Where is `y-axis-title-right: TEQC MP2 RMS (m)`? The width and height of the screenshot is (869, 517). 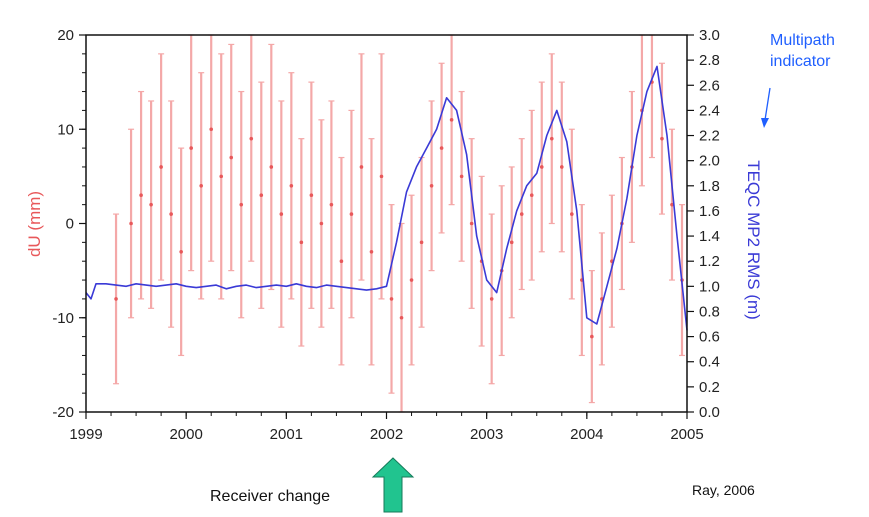
y-axis-title-right: TEQC MP2 RMS (m) is located at coordinates (753, 240).